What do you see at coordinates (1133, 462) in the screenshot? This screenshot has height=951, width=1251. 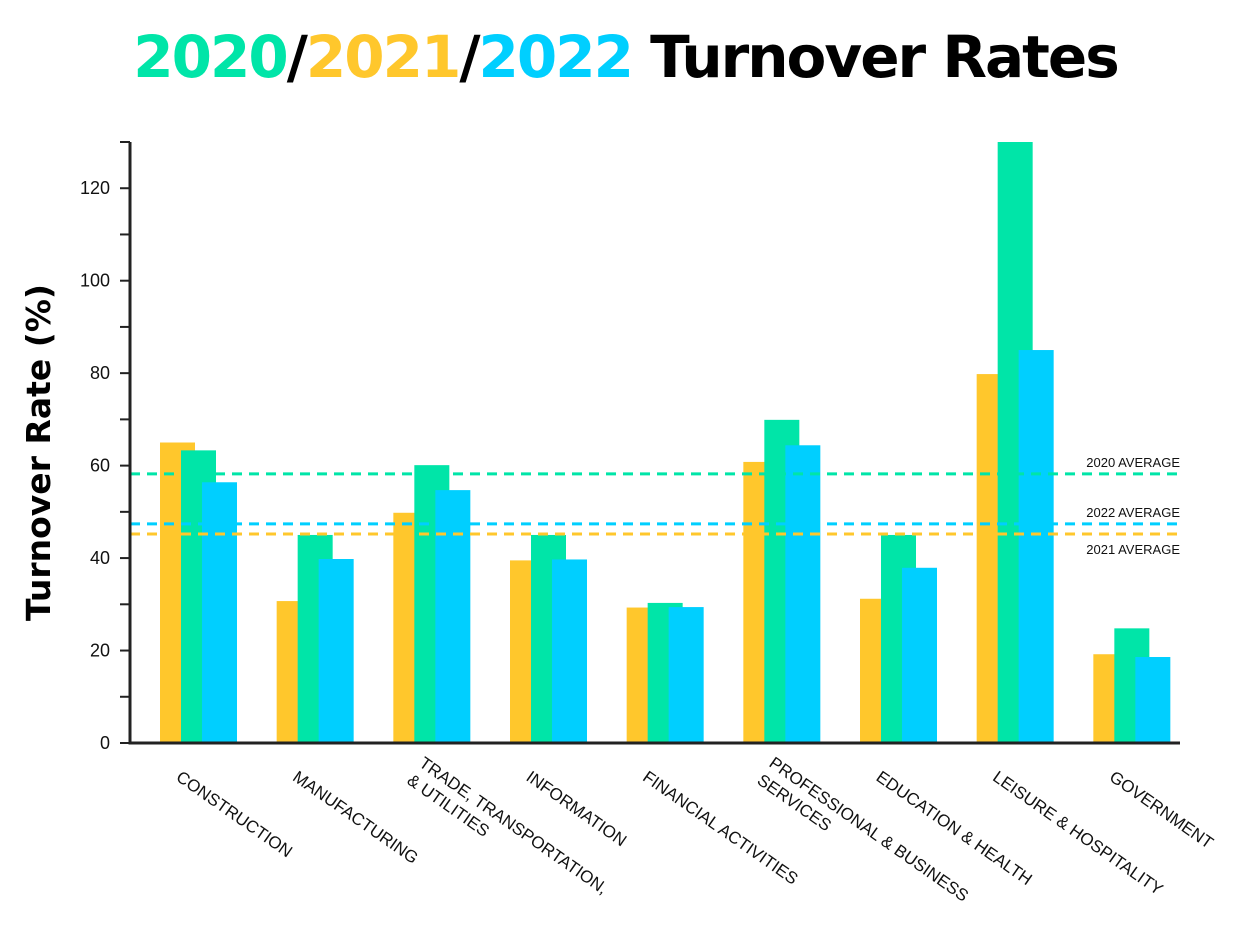 I see `average-label: 2020 AVERAGE` at bounding box center [1133, 462].